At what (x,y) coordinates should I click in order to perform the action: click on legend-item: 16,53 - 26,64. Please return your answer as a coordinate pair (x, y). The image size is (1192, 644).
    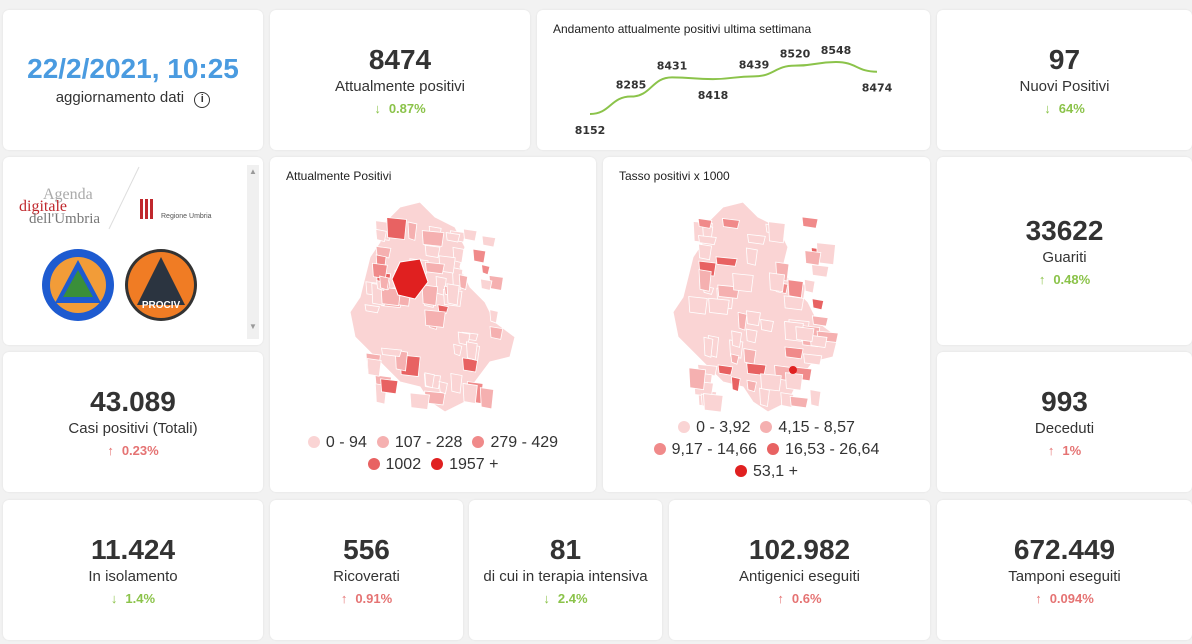
    Looking at the image, I should click on (823, 449).